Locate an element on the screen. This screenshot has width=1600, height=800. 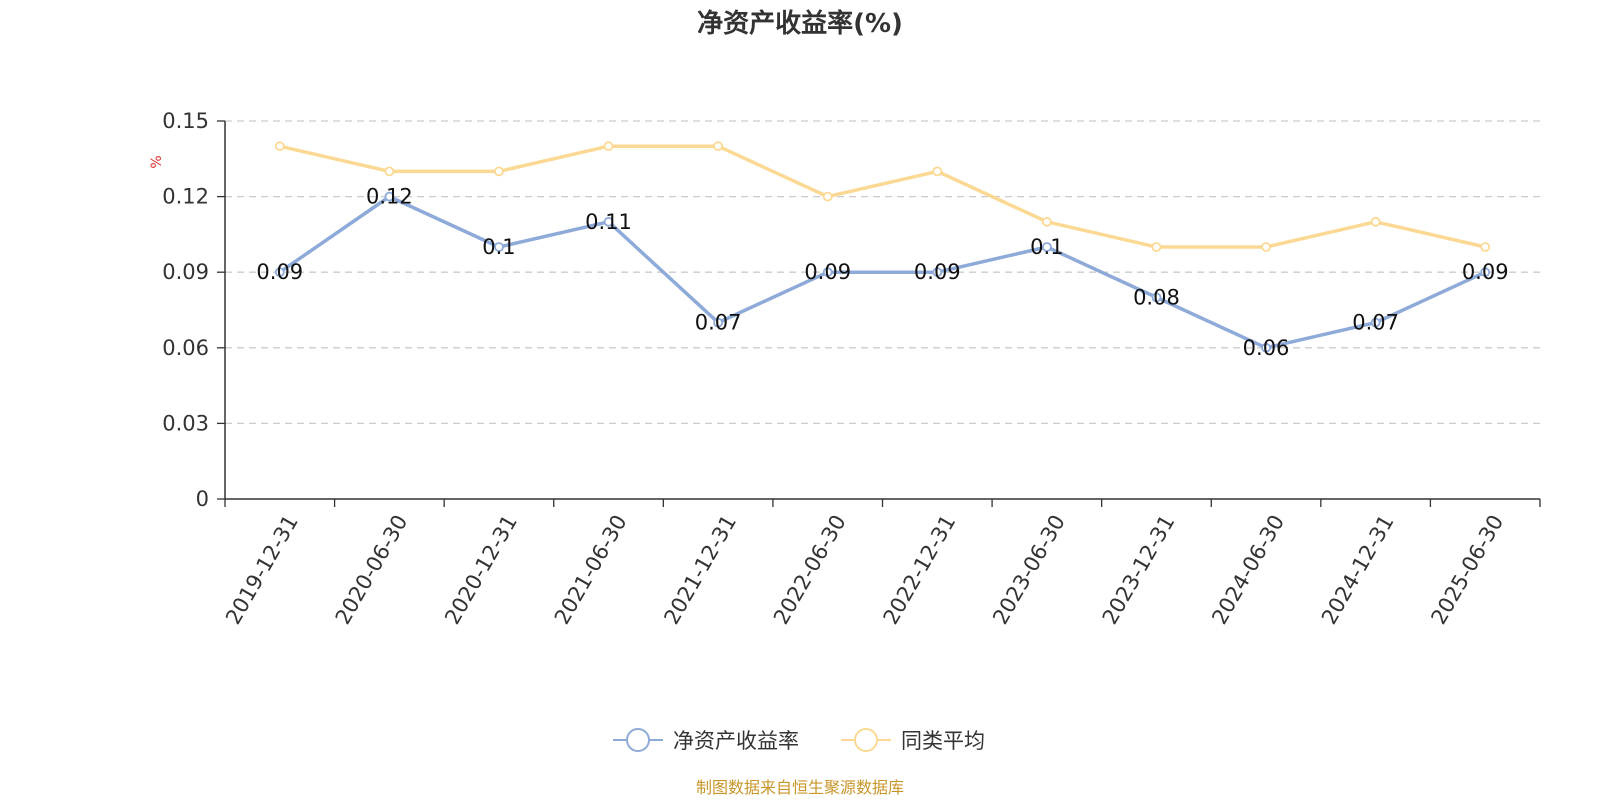
legend-item: 同类平均 is located at coordinates (913, 740).